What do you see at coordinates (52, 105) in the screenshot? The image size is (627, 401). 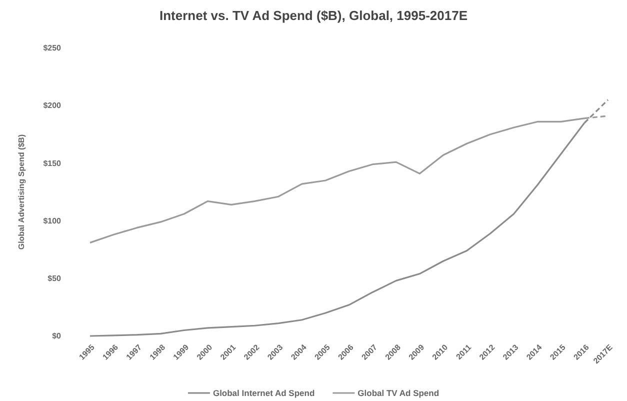 I see `y-tick-label: $200` at bounding box center [52, 105].